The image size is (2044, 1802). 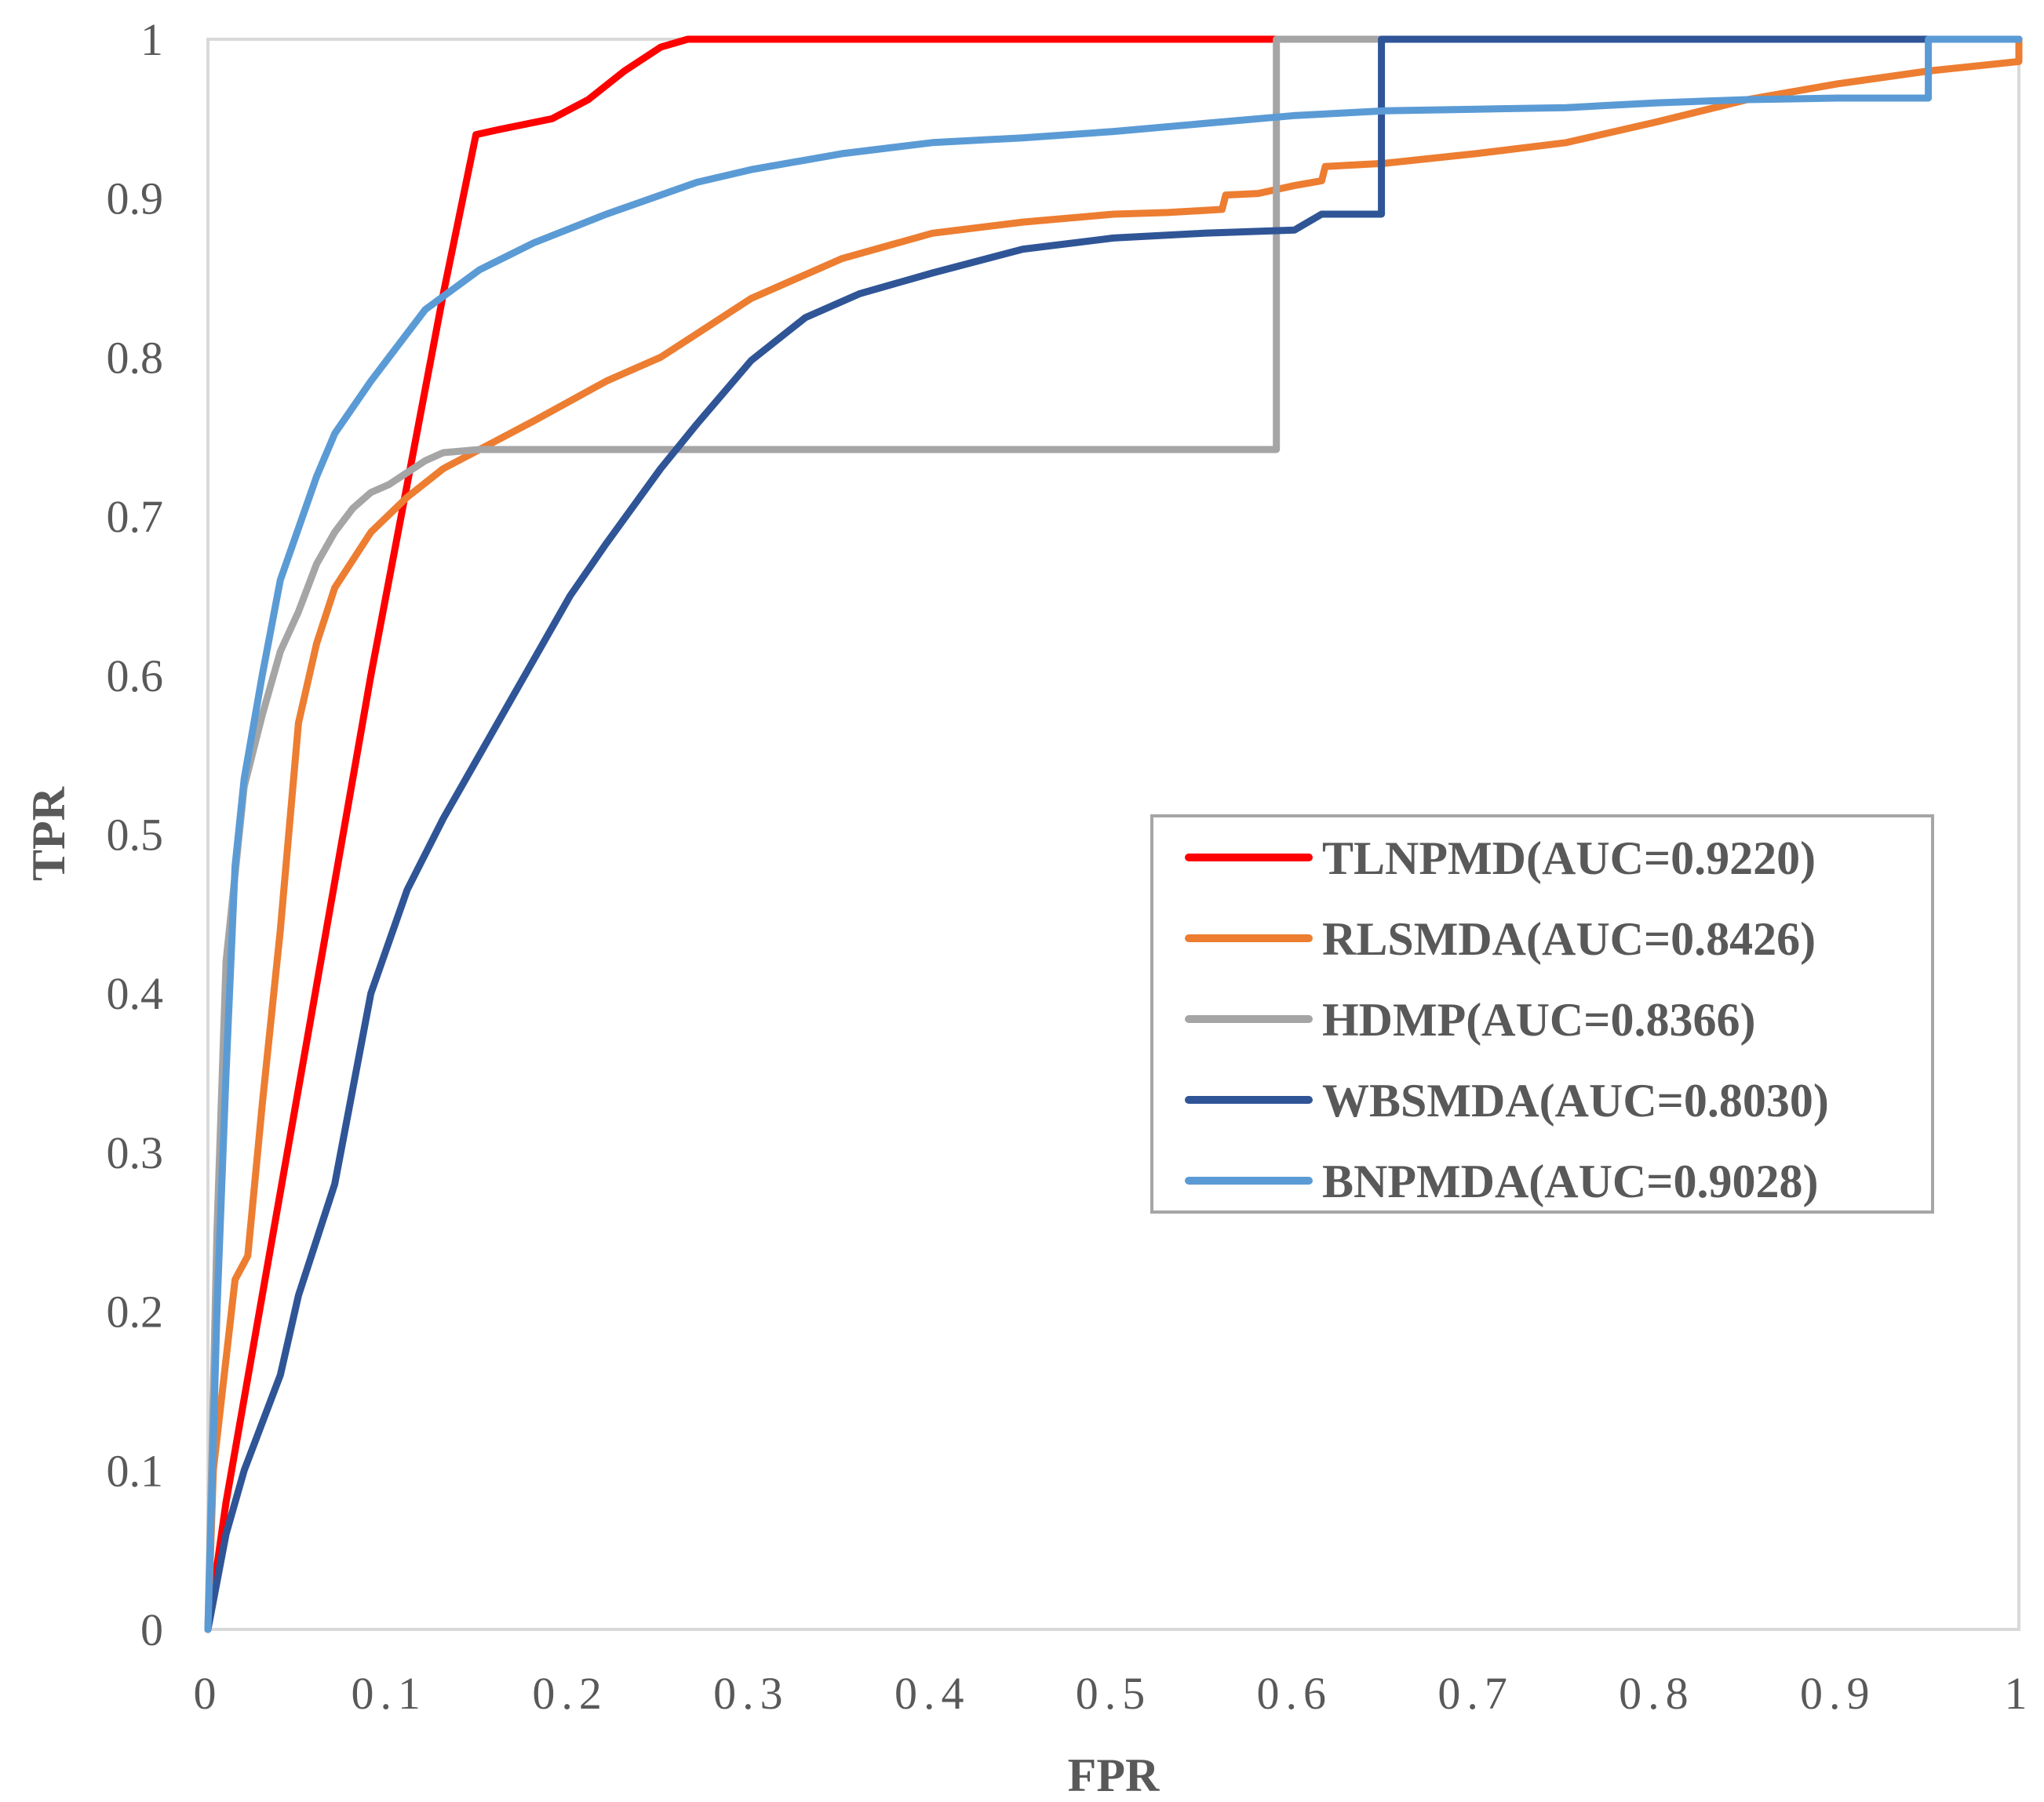 What do you see at coordinates (2019, 1693) in the screenshot?
I see `x-tick-label: 1` at bounding box center [2019, 1693].